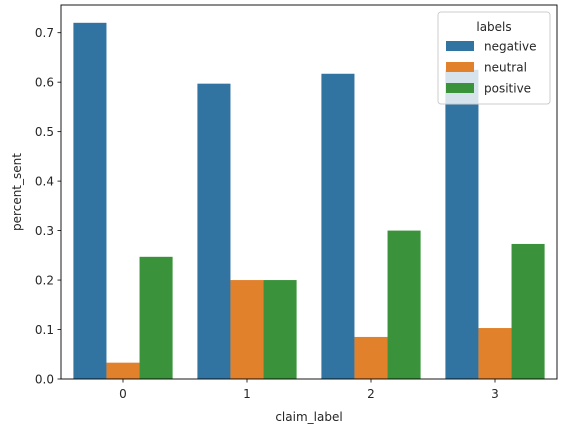 The image size is (567, 433). What do you see at coordinates (510, 47) in the screenshot?
I see `legend-label-negative: negative` at bounding box center [510, 47].